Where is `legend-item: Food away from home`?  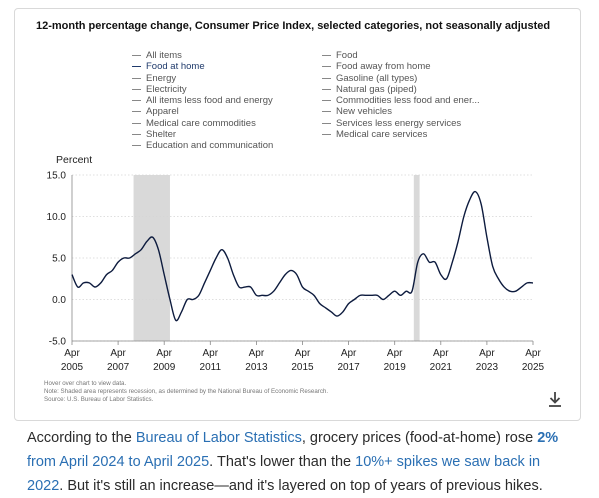 legend-item: Food away from home is located at coordinates (401, 66).